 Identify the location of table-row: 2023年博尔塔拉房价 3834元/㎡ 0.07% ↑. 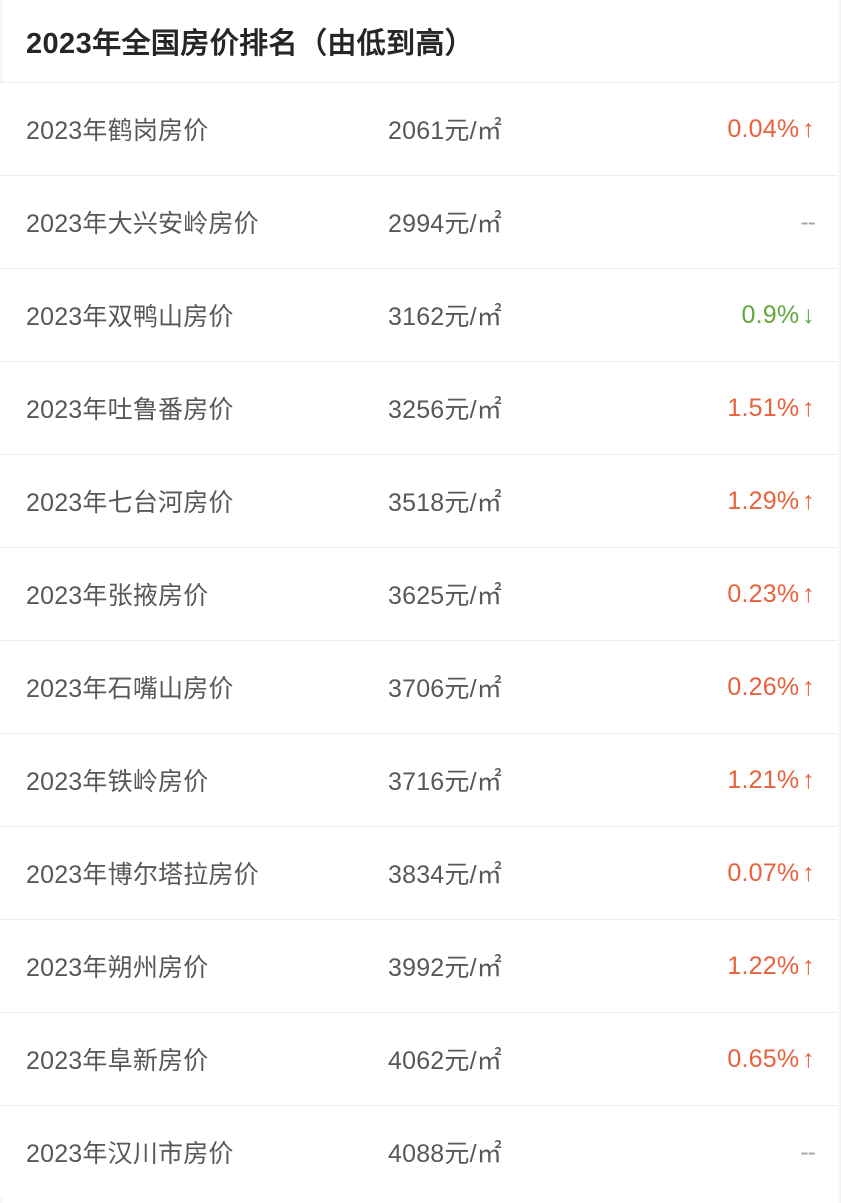
(420, 872).